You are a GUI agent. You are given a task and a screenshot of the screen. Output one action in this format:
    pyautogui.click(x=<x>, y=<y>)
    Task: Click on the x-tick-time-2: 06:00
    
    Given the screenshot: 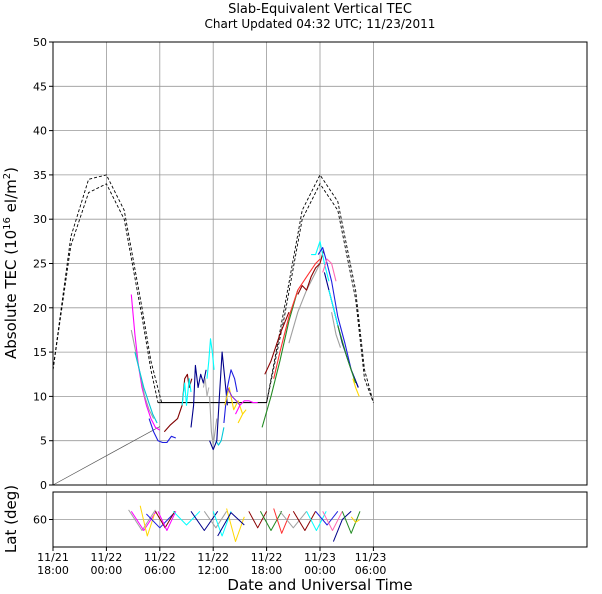 What is the action you would take?
    pyautogui.click(x=160, y=570)
    